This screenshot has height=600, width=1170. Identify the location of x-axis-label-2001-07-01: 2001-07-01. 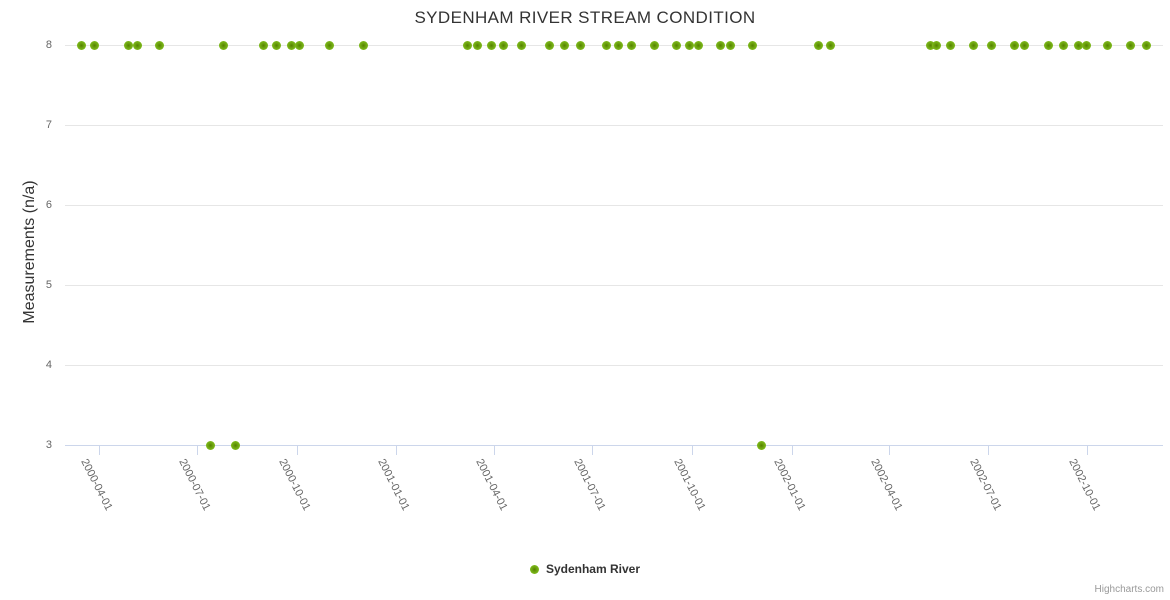
(589, 485).